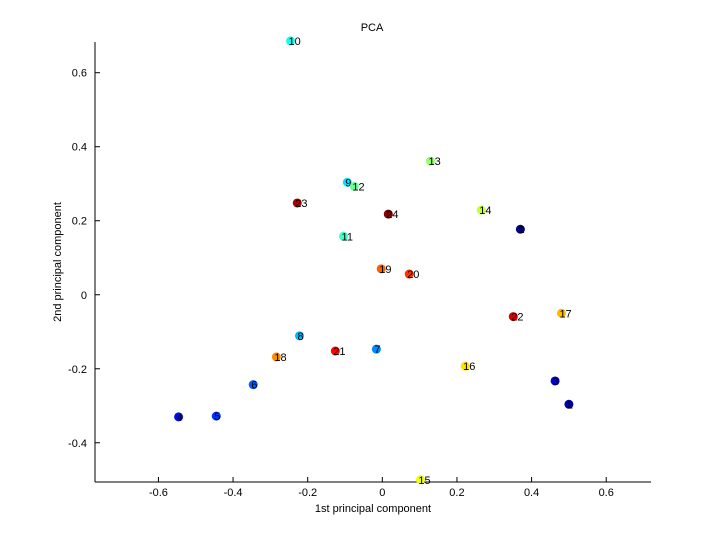  I want to click on y-tick-label: 0, so click(84, 296).